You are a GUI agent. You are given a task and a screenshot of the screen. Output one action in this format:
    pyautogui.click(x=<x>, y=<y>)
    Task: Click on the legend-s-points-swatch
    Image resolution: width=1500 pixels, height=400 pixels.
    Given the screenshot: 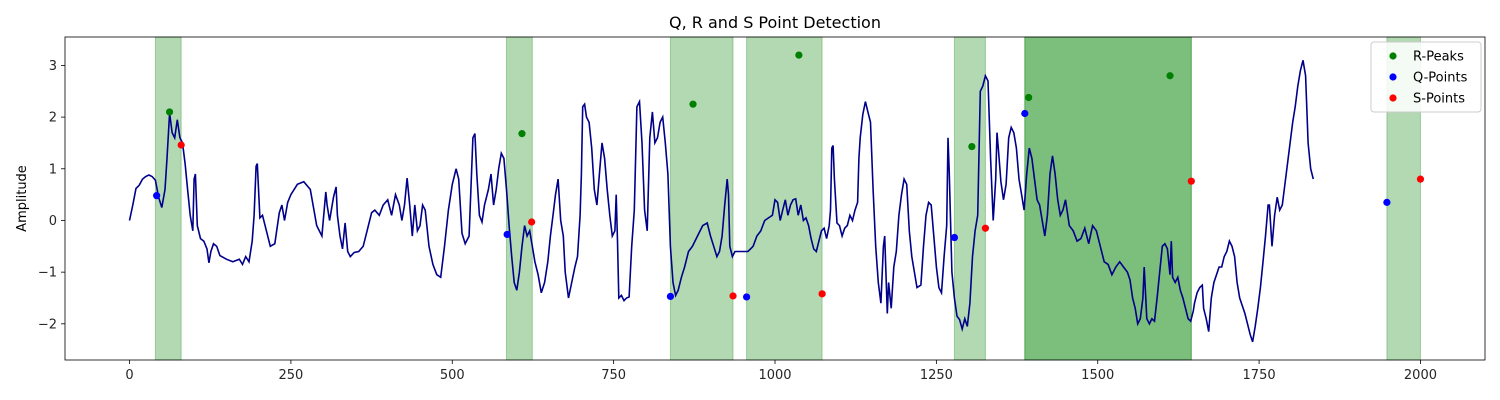 What is the action you would take?
    pyautogui.click(x=1393, y=98)
    